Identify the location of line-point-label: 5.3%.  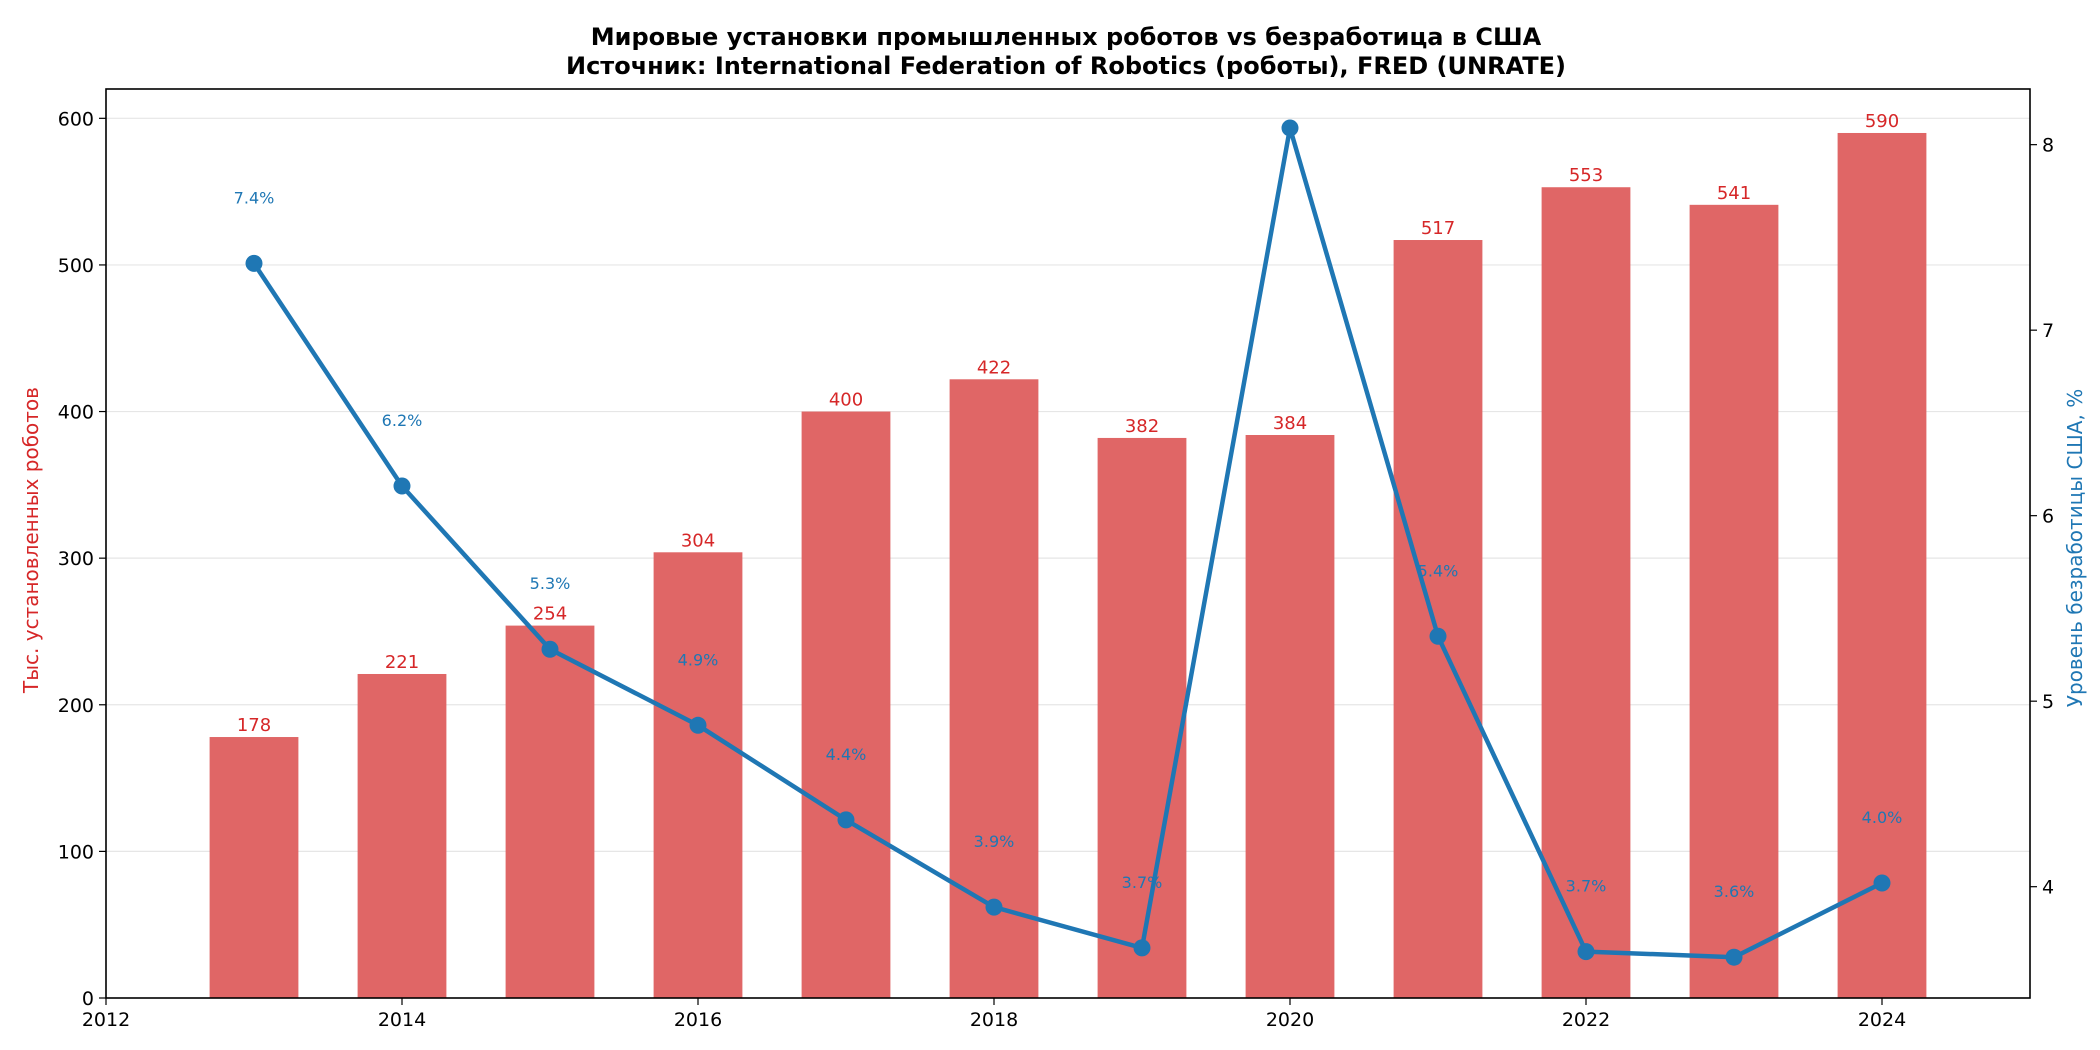
(550, 583).